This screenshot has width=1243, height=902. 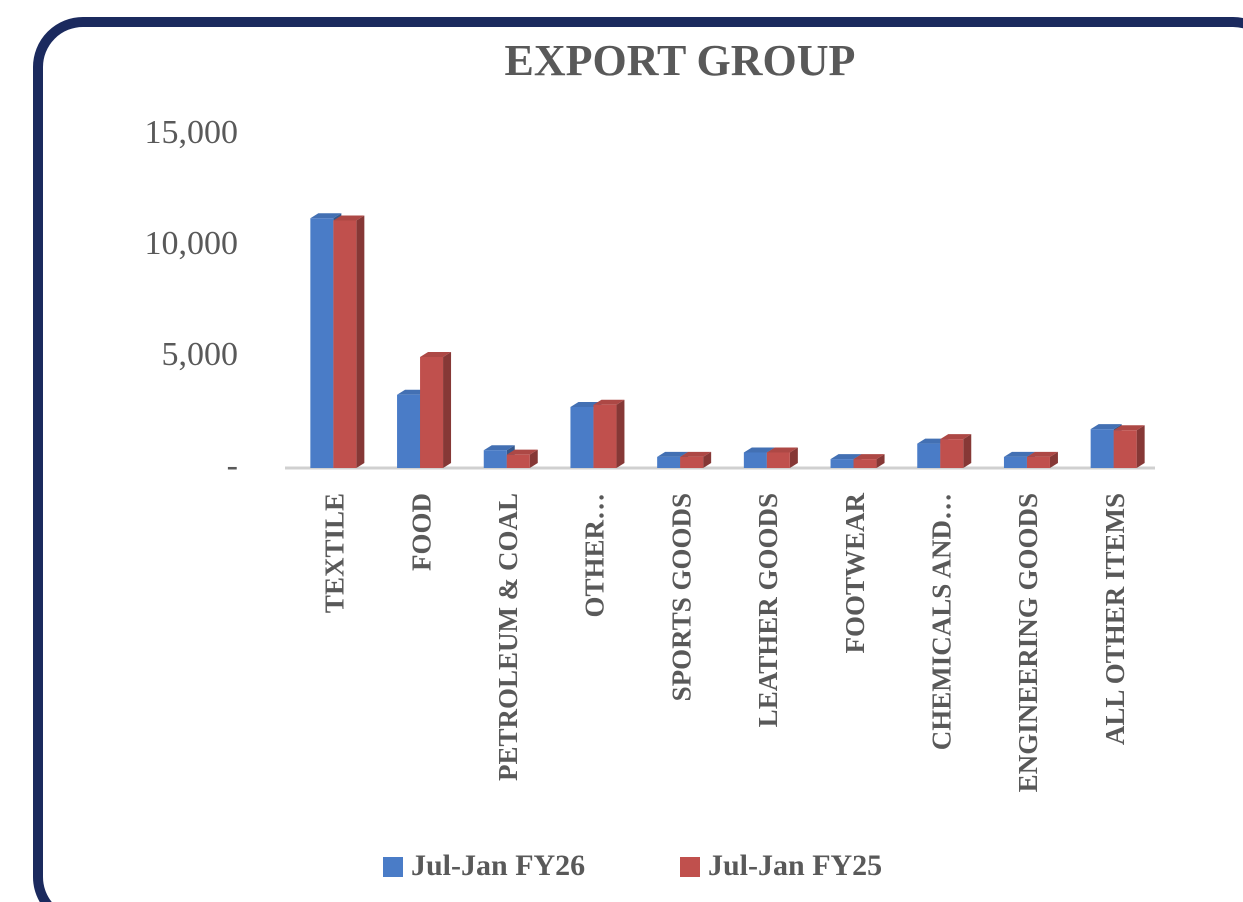 What do you see at coordinates (768, 610) in the screenshot?
I see `x-tick-label: LEATHER GOODS` at bounding box center [768, 610].